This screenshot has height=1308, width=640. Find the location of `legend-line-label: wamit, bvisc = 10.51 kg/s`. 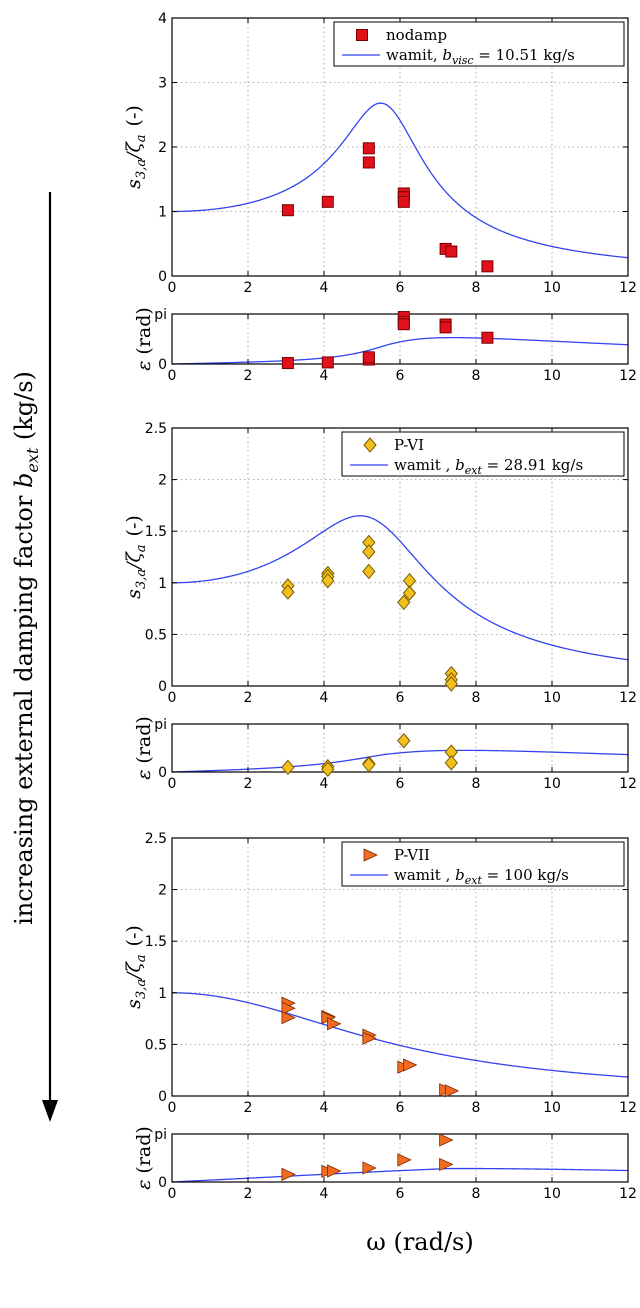

legend-line-label: wamit, bvisc = 10.51 kg/s is located at coordinates (480, 56).